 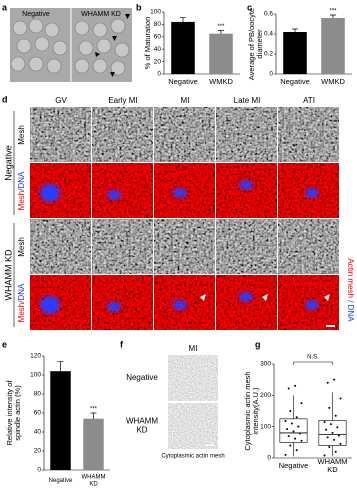 I want to click on row-label: Mesh, so click(x=21, y=135).